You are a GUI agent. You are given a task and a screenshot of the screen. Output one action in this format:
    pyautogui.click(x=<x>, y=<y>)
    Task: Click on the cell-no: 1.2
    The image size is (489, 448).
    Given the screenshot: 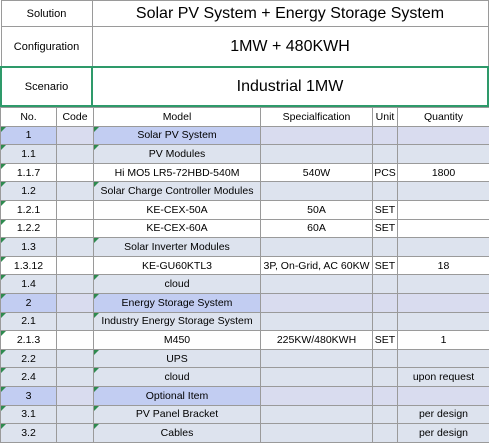 What is the action you would take?
    pyautogui.click(x=28, y=191)
    